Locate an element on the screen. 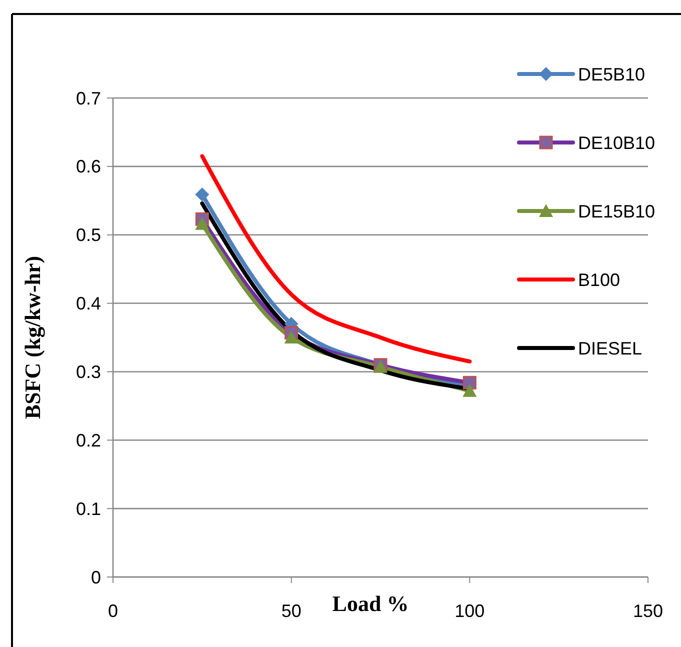  y-tick-label: 0.6 is located at coordinates (88, 166).